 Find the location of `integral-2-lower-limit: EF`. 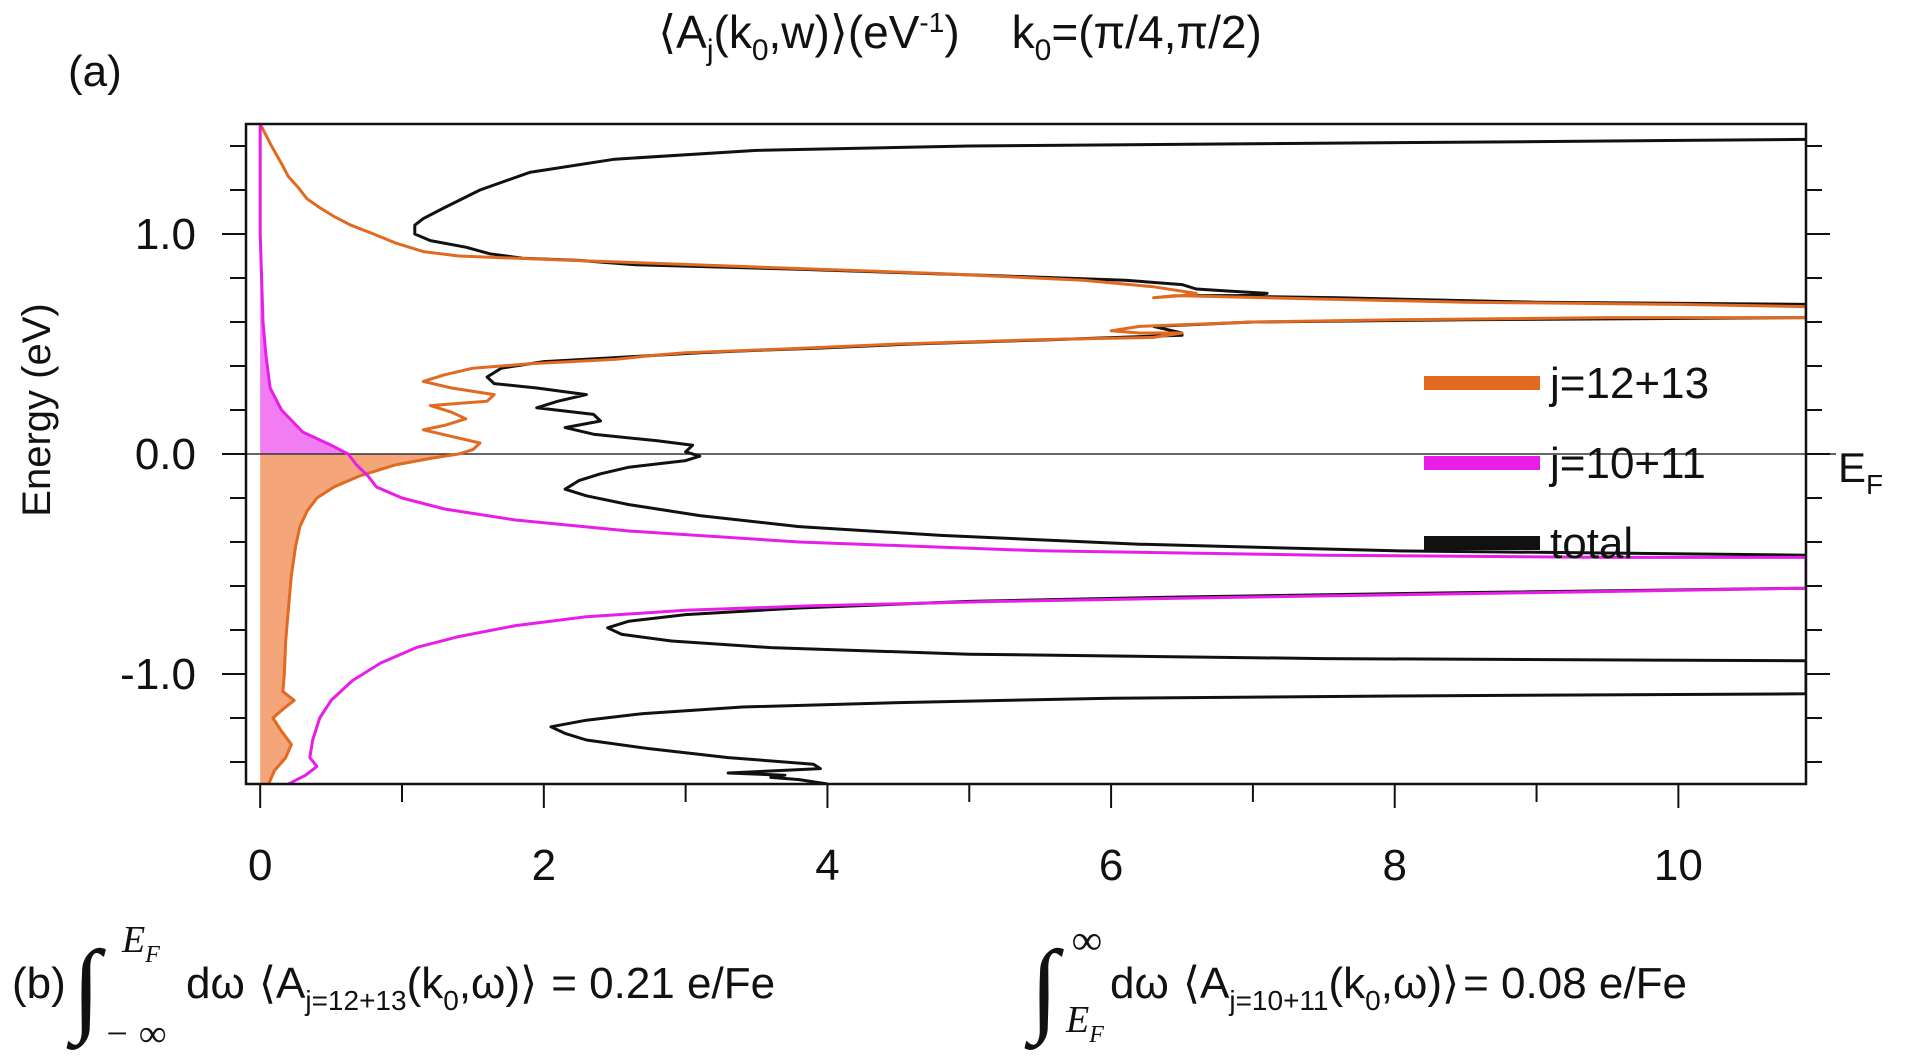

integral-2-lower-limit: EF is located at coordinates (1084, 1023).